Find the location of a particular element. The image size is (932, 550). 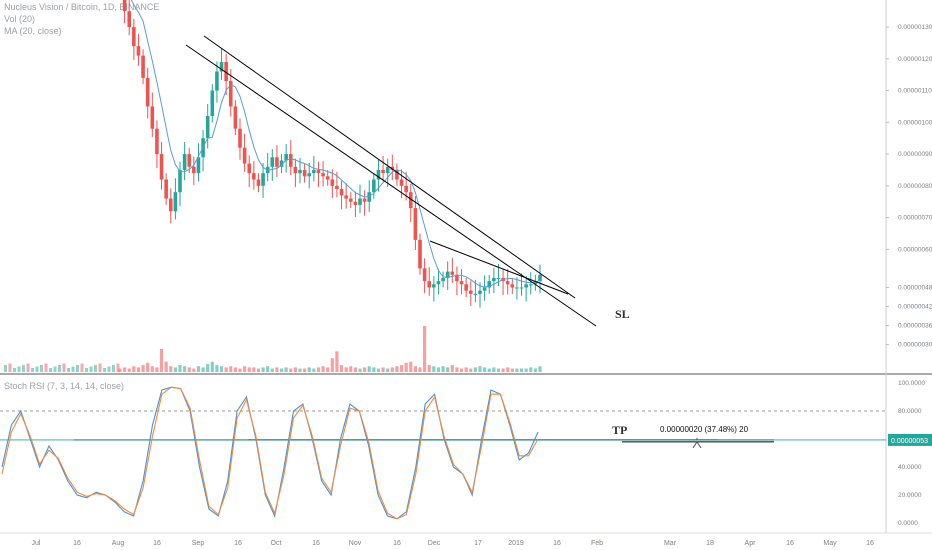

x-tick-label: Mar is located at coordinates (670, 543).